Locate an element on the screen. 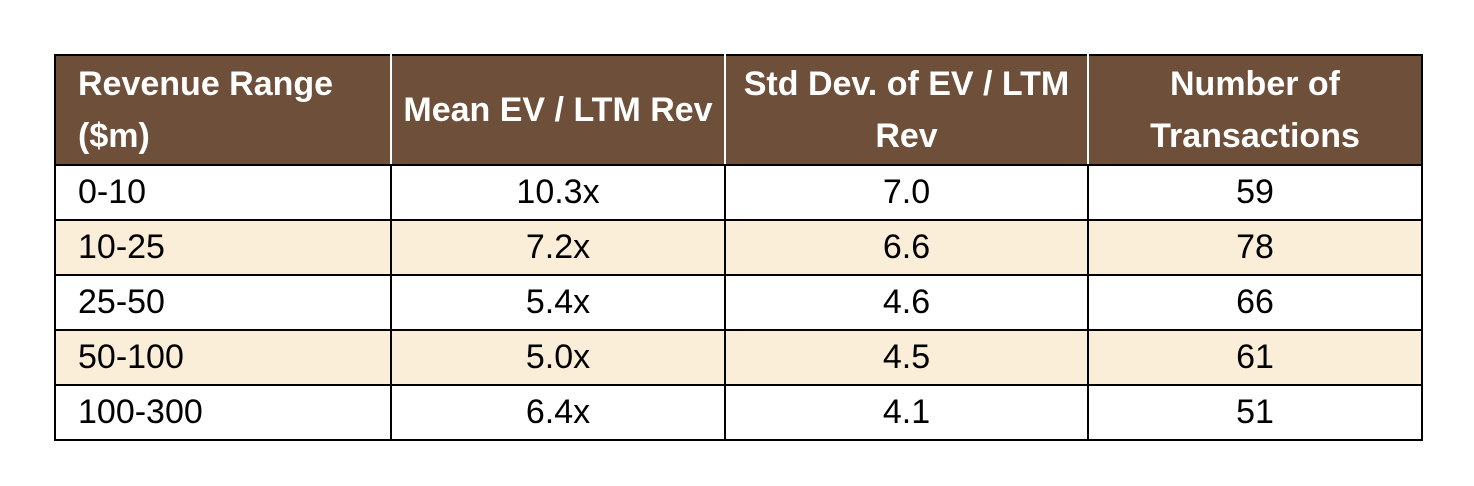  header-mean-ev-ltm-rev: Mean EV / LTM Rev is located at coordinates (558, 110).